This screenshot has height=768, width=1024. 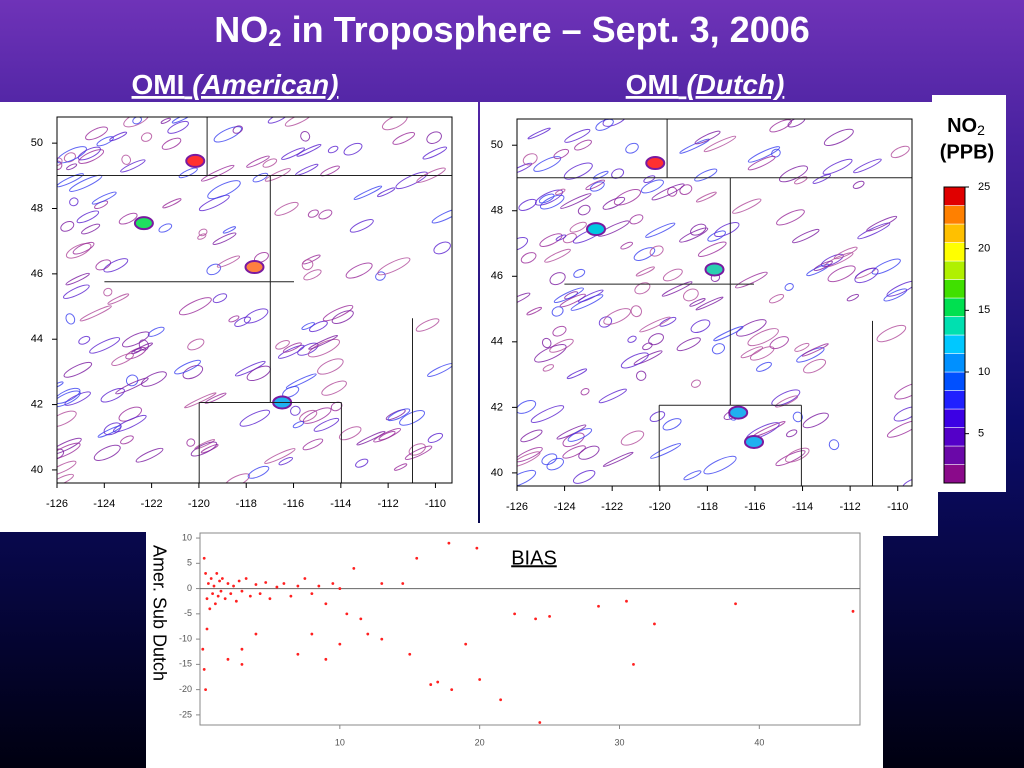 I want to click on y-tick-label: 42, so click(x=497, y=407).